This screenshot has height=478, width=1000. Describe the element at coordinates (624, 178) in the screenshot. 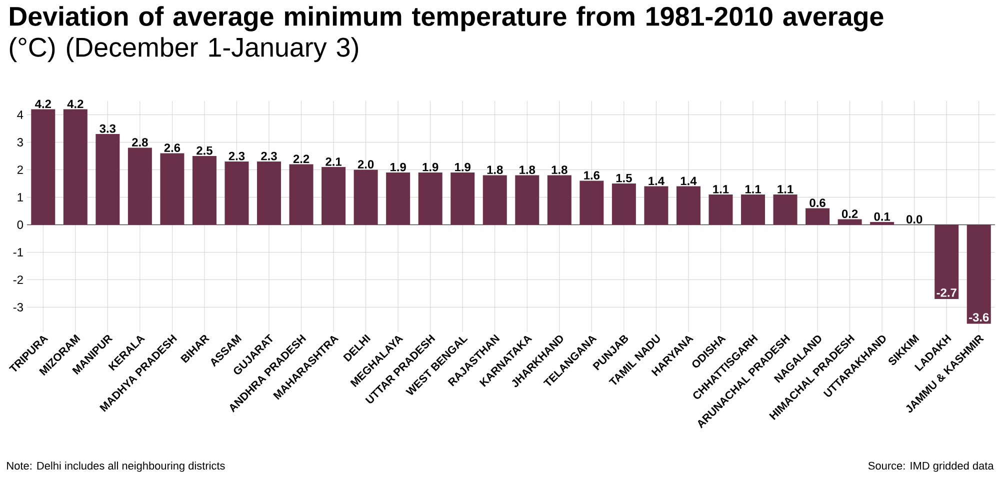

I see `data-label: 1.5` at that location.